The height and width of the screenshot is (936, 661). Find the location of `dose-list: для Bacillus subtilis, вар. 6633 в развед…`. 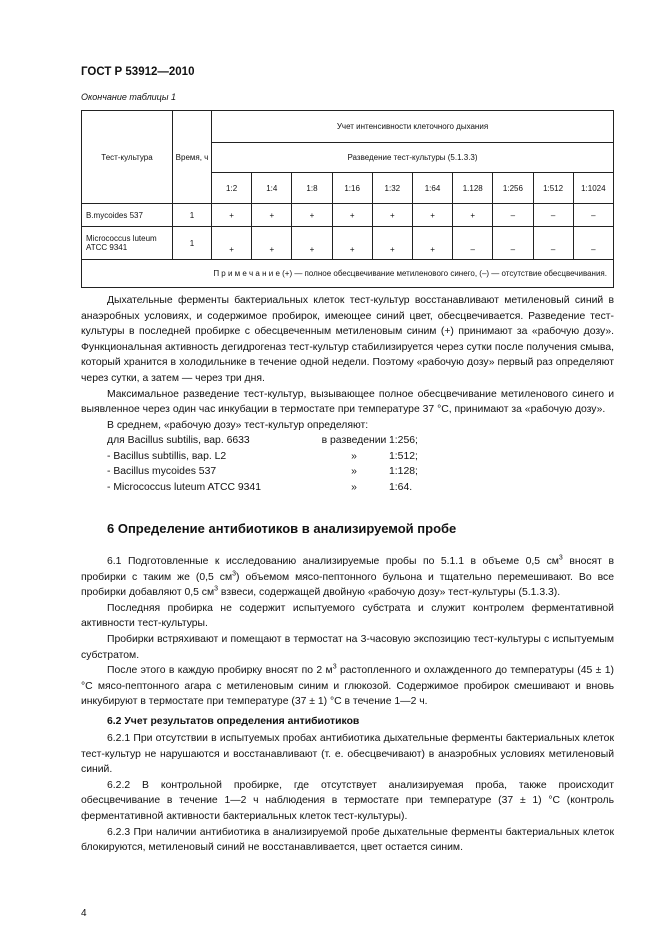

dose-list: для Bacillus subtilis, вар. 6633 в развед… is located at coordinates (347, 464).